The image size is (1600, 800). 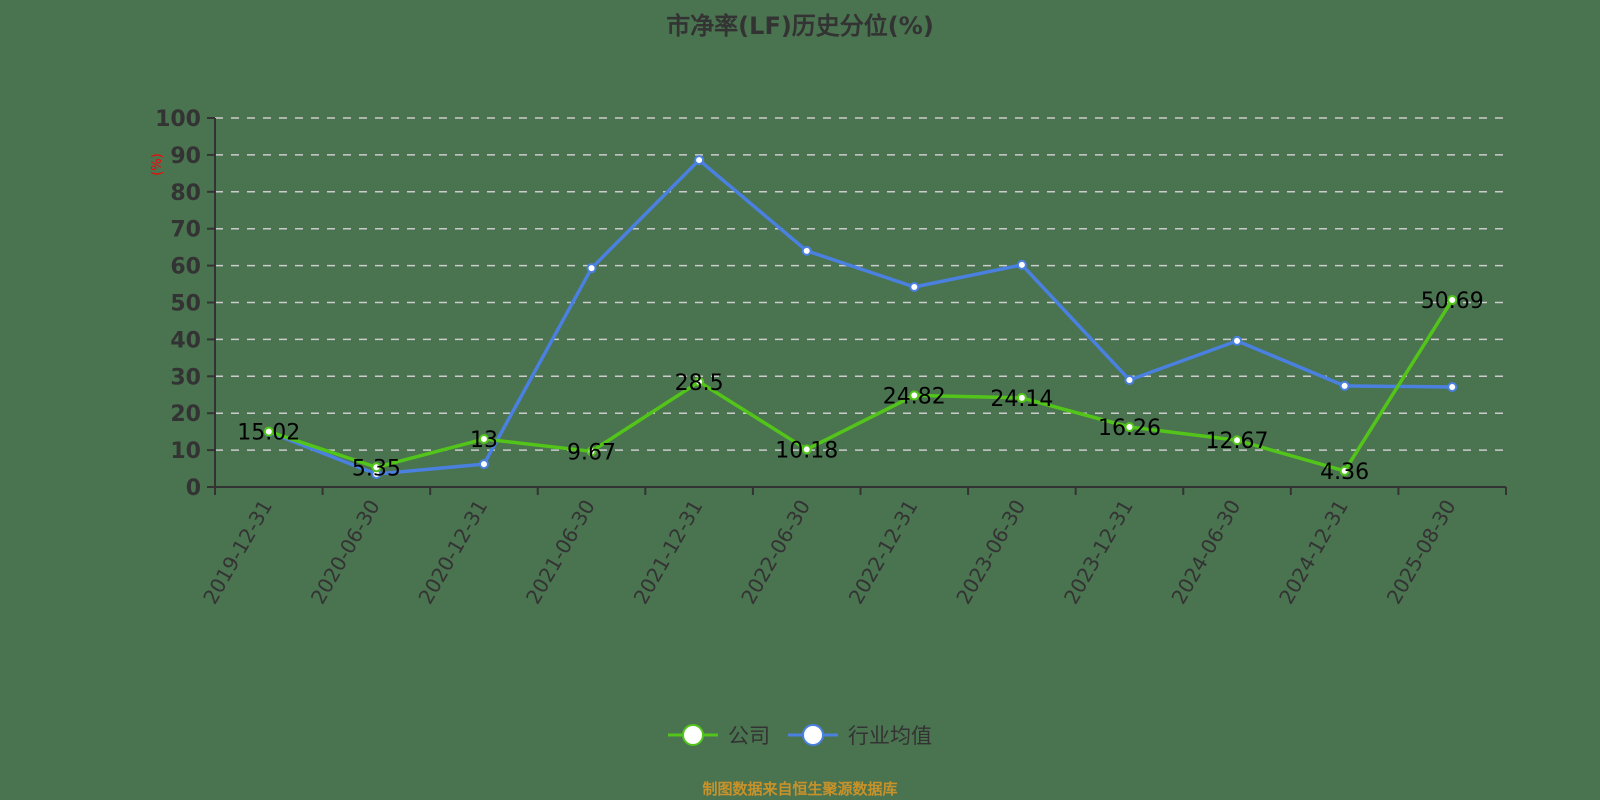 I want to click on data-value-label: 24.82, so click(x=914, y=396).